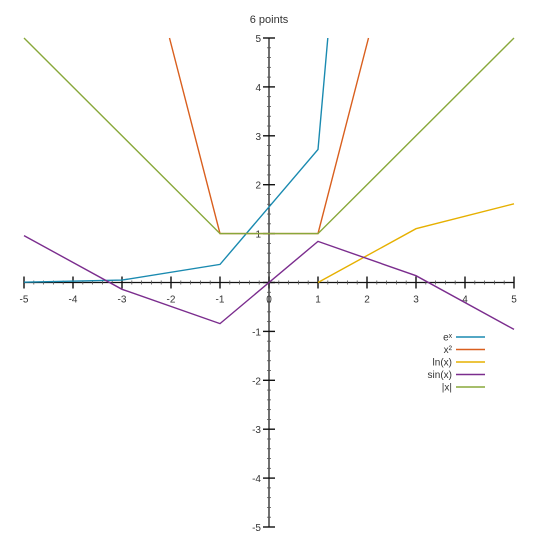 The height and width of the screenshot is (540, 540). What do you see at coordinates (220, 300) in the screenshot?
I see `x-tick-label: -1` at bounding box center [220, 300].